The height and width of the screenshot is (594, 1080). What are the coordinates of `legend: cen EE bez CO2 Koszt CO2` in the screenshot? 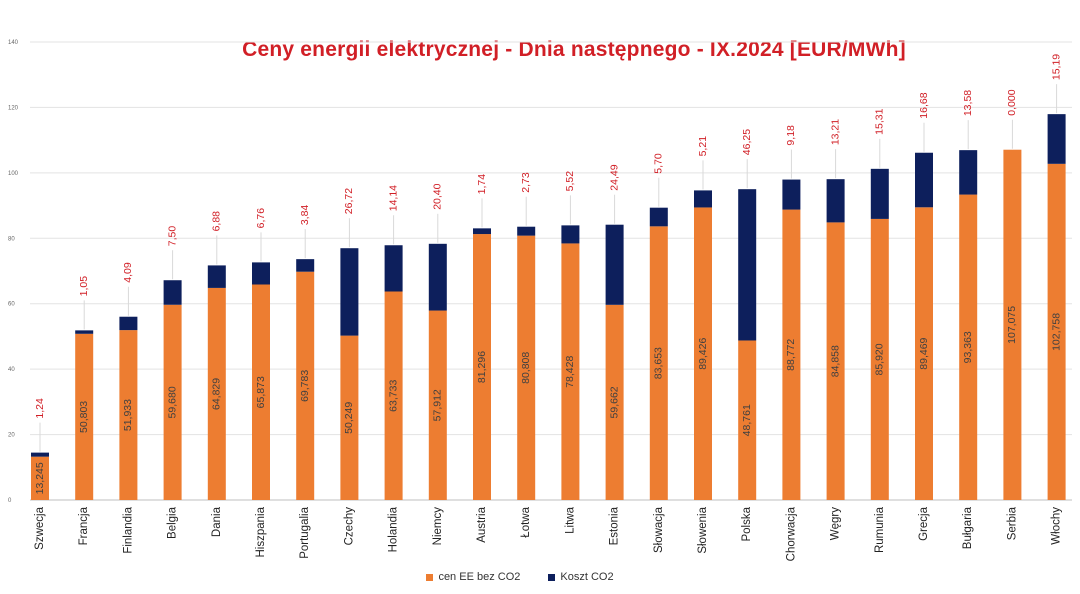 It's located at (520, 577).